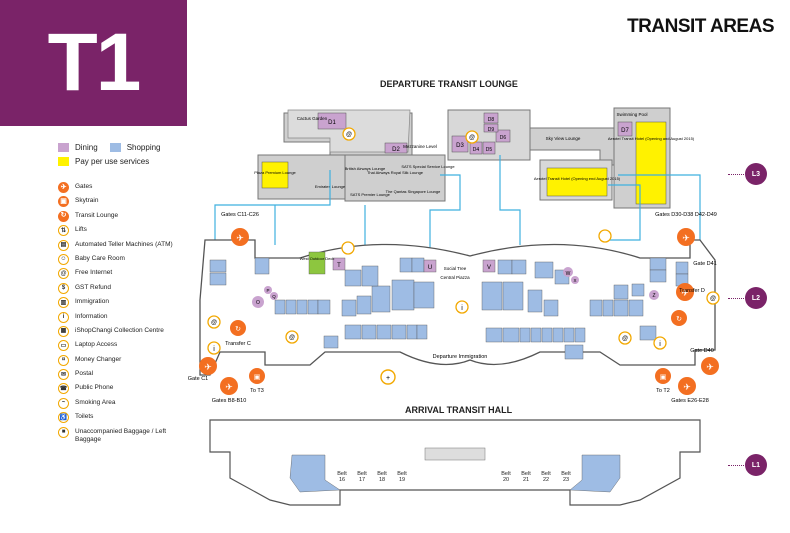 This screenshot has height=533, width=790. I want to click on legend-swatches: Dining Shopping Pay per use services, so click(109, 154).